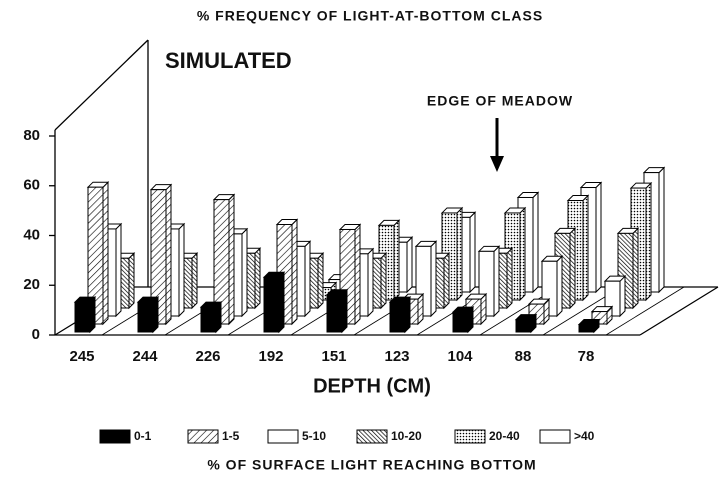 The height and width of the screenshot is (479, 723). I want to click on x-tick-label: 192, so click(270, 356).